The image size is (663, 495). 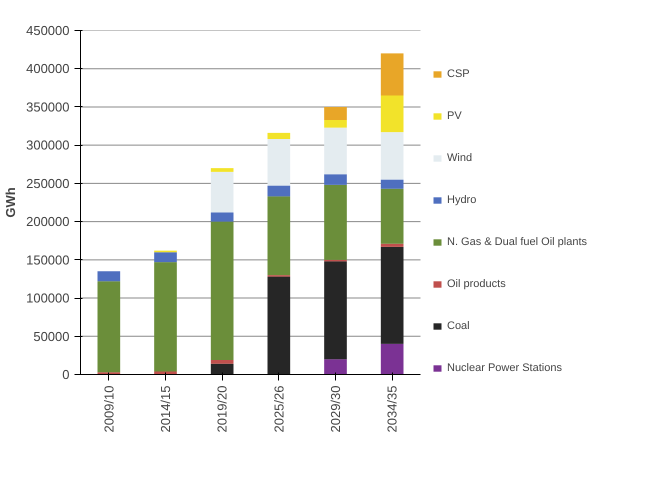 I want to click on legend-label: Wind, so click(x=459, y=158).